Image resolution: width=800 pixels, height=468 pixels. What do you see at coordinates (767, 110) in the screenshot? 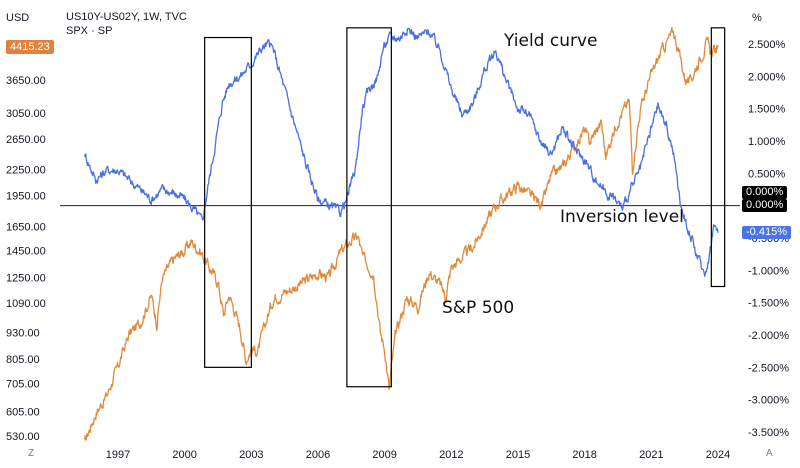
I see `right-tick-label: 1.500%` at bounding box center [767, 110].